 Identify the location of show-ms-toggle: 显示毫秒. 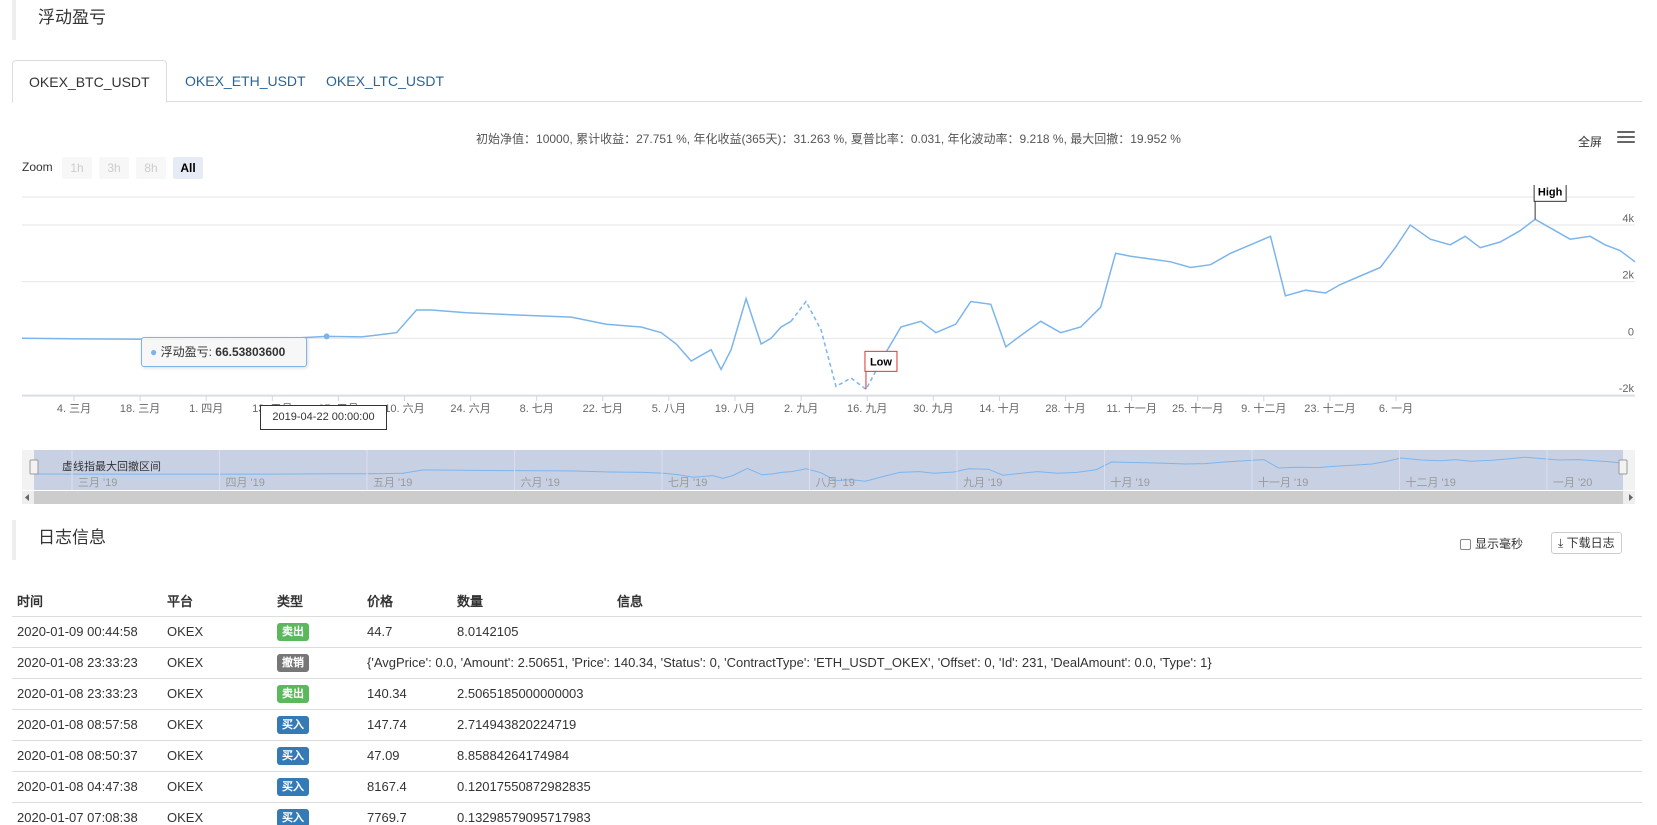
(1491, 543).